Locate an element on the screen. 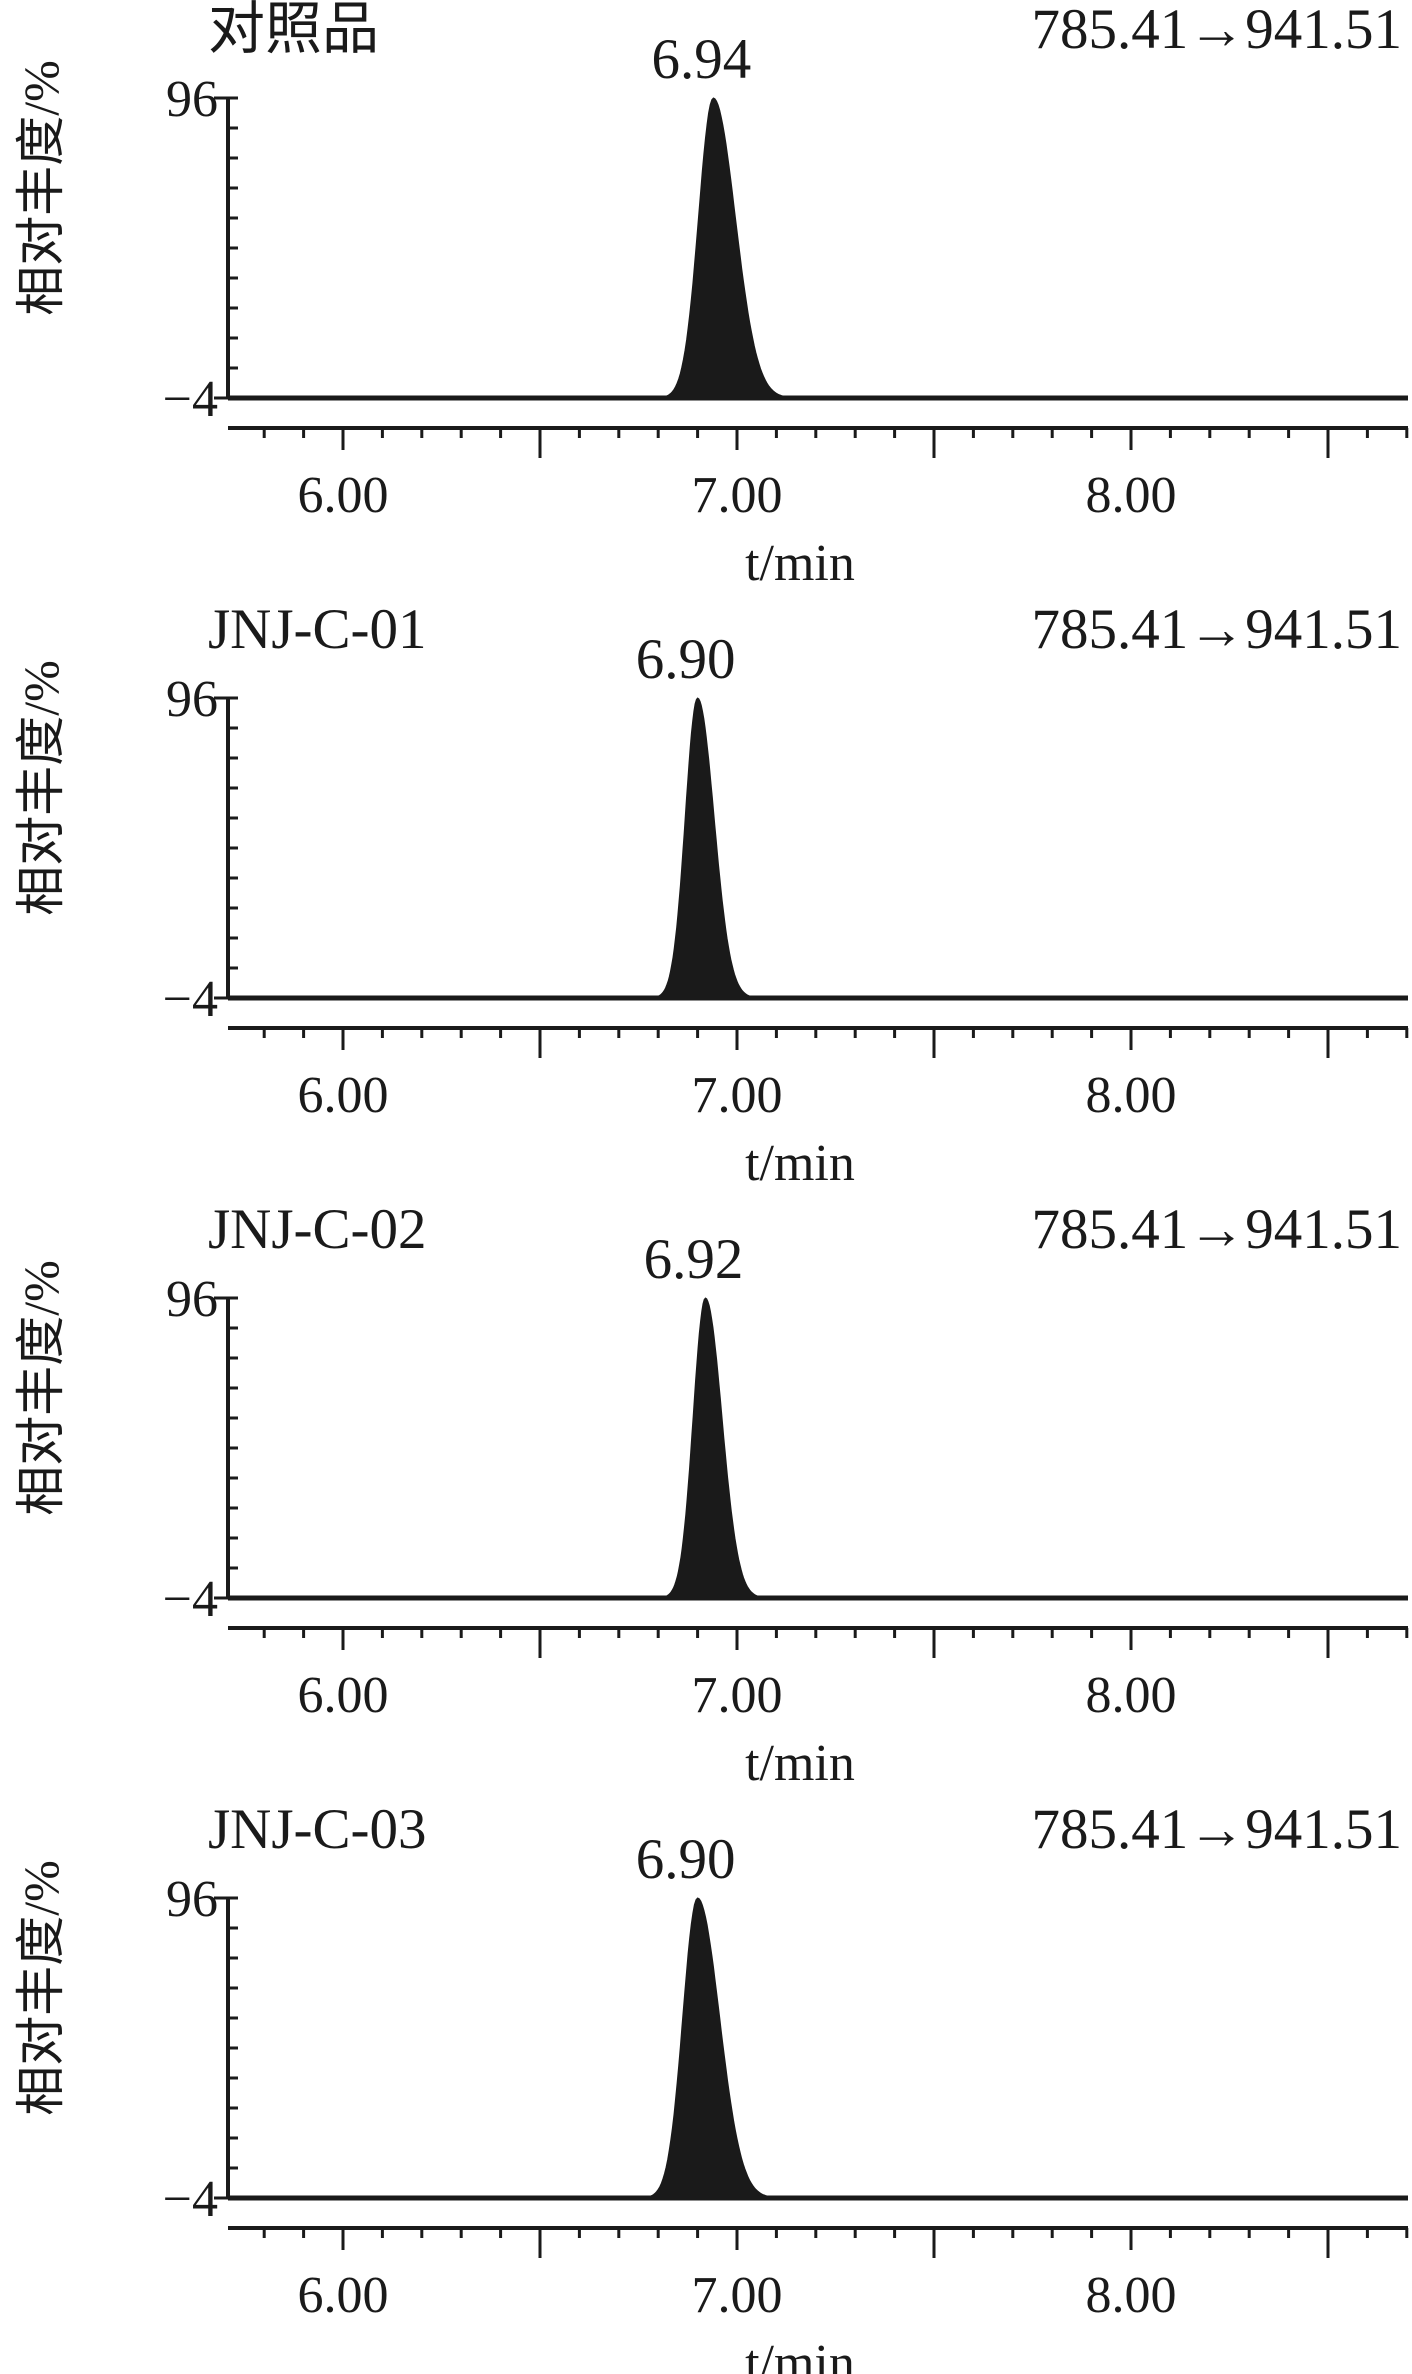  sample-name: JNJ-C-03 is located at coordinates (317, 1829).